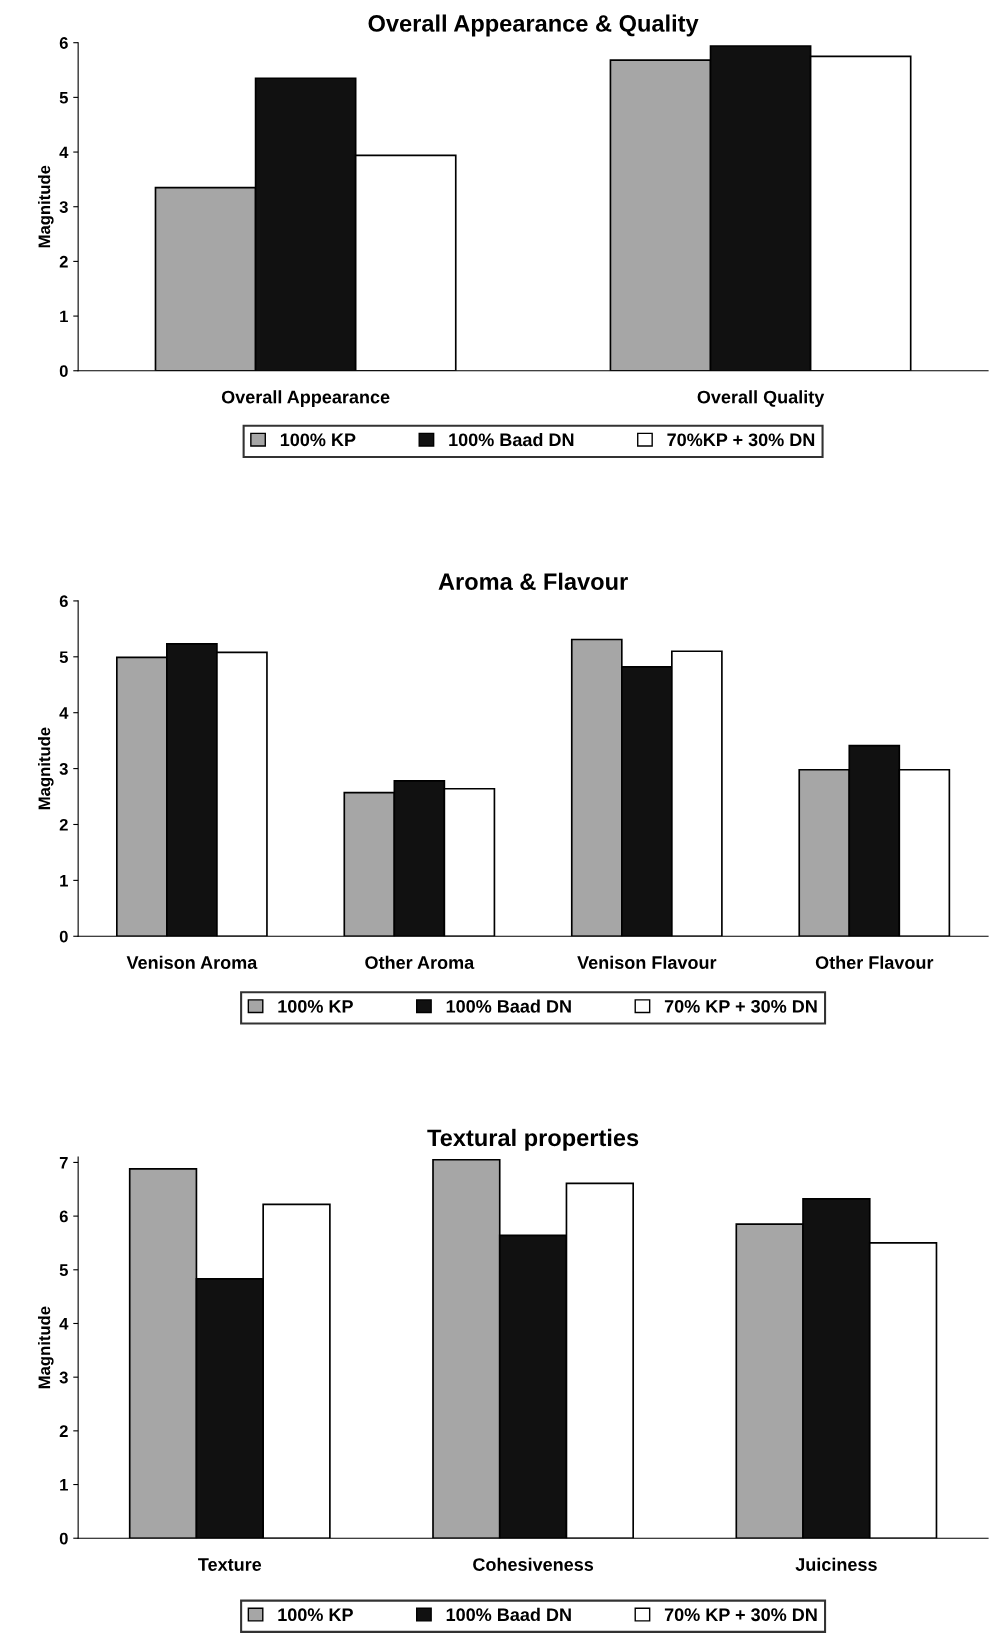 This screenshot has height=1633, width=993. What do you see at coordinates (533, 1139) in the screenshot?
I see `chart-title: Textural properties` at bounding box center [533, 1139].